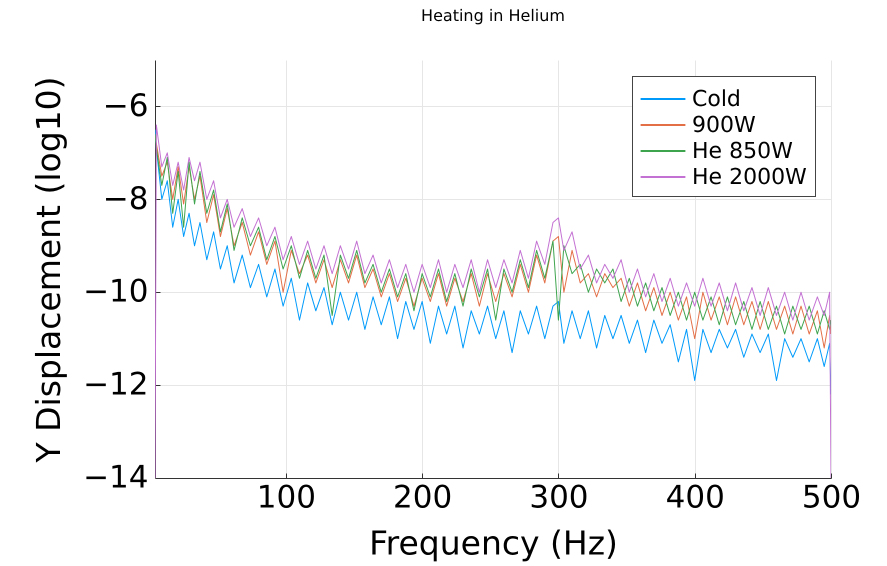  I want to click on x-tick-label: 200, so click(422, 498).